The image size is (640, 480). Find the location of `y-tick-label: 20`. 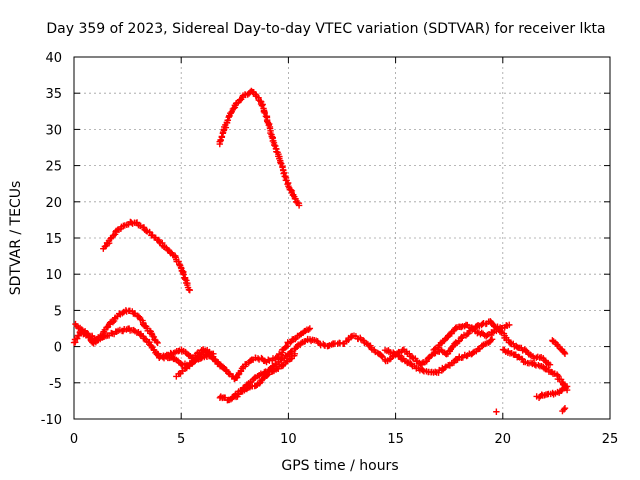

y-tick-label: 20 is located at coordinates (53, 203).